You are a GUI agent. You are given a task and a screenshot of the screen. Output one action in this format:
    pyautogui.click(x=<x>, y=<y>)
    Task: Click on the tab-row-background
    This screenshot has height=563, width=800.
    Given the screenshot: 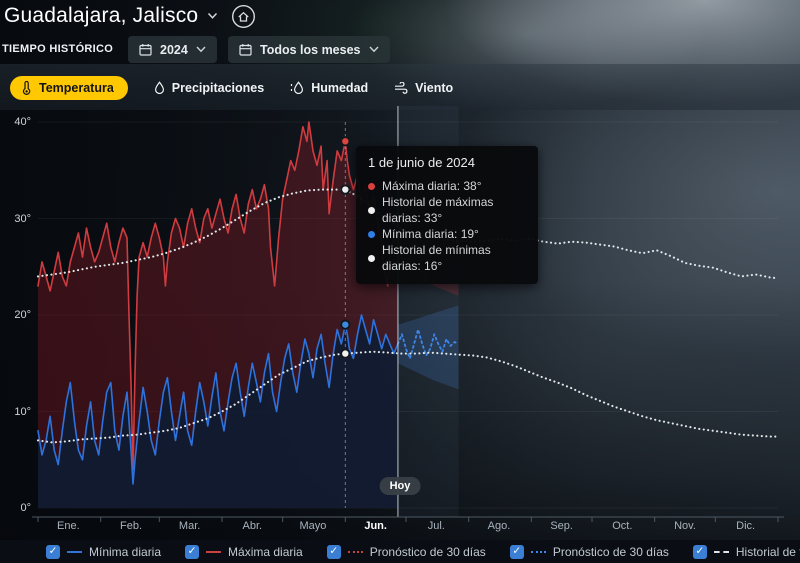 What is the action you would take?
    pyautogui.click(x=400, y=87)
    